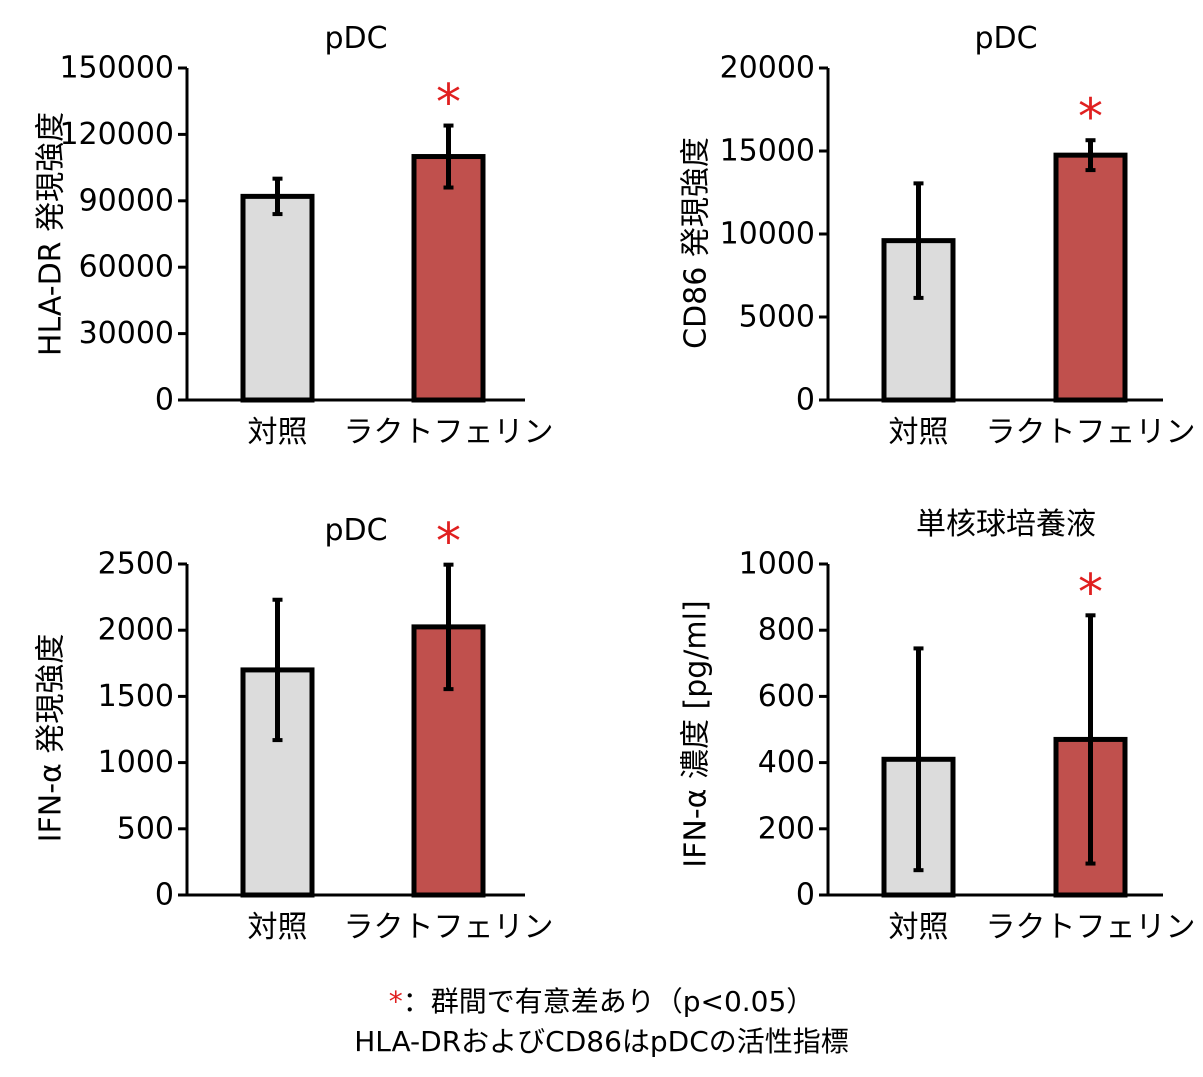 This screenshot has width=1203, height=1077. Describe the element at coordinates (448, 103) in the screenshot. I see `panel-1-significance-star: *` at that location.